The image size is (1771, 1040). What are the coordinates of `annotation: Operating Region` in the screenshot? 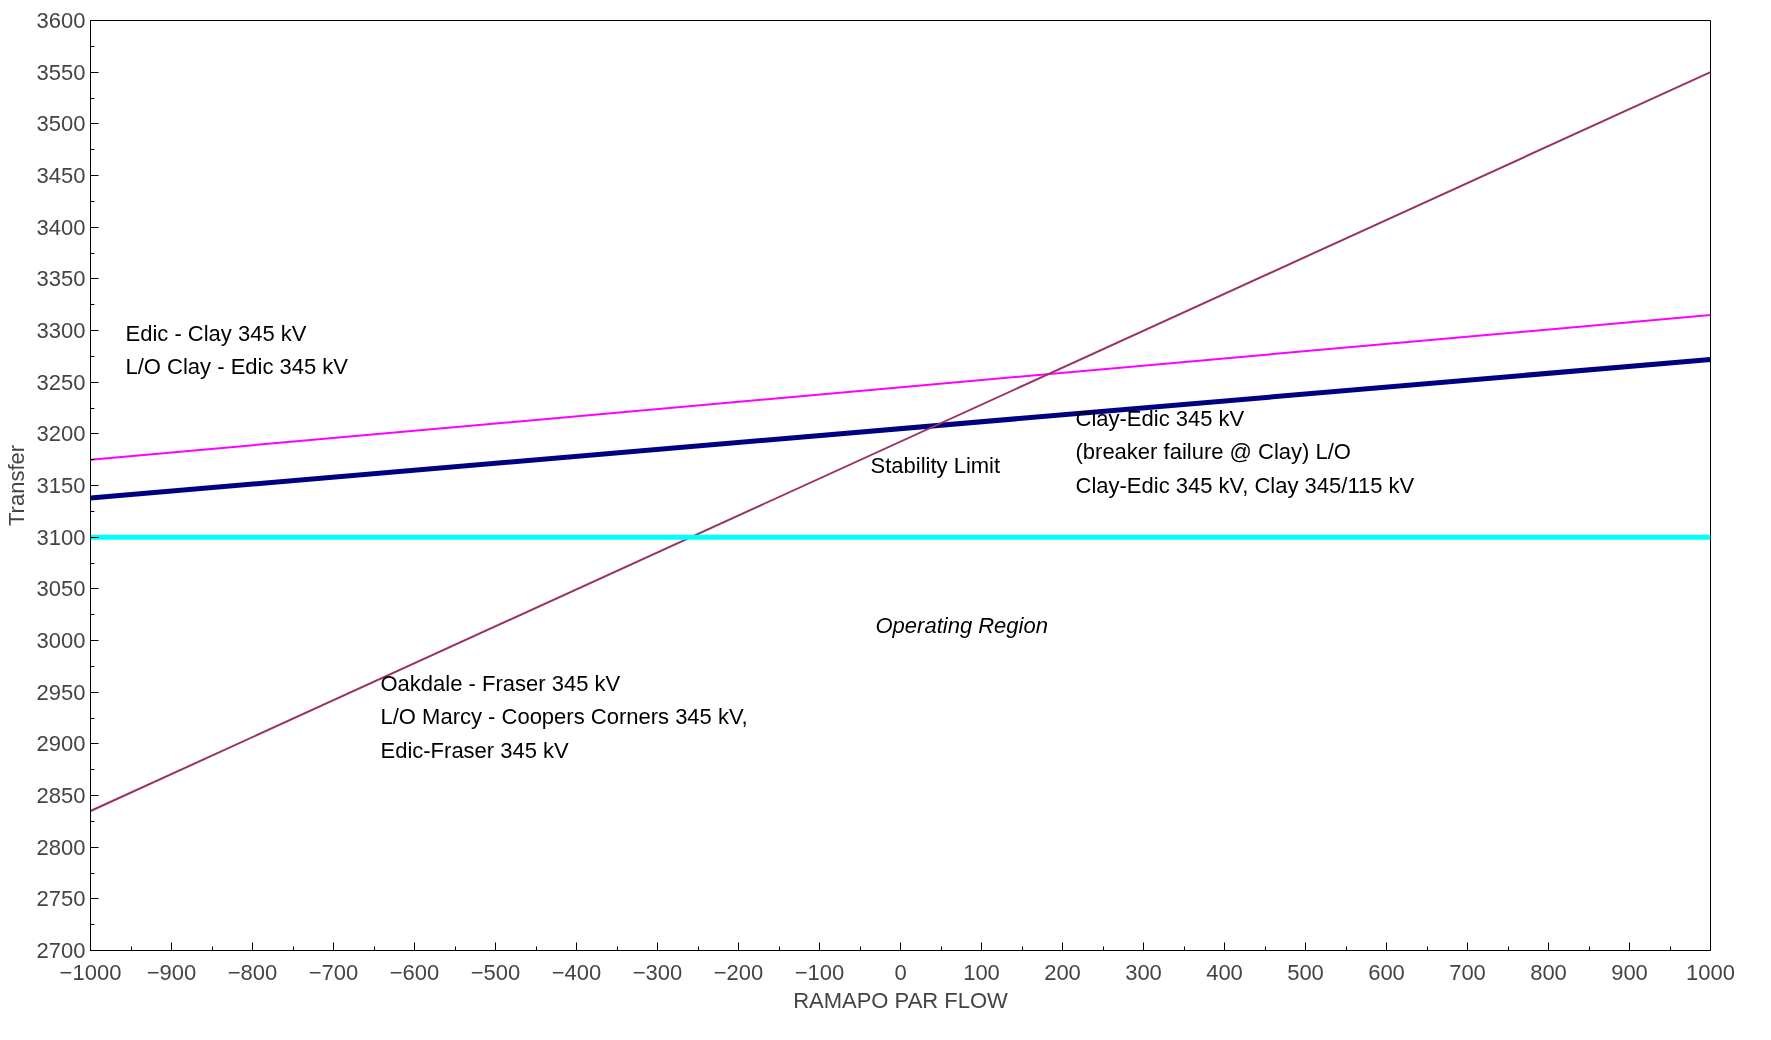 It's located at (961, 625).